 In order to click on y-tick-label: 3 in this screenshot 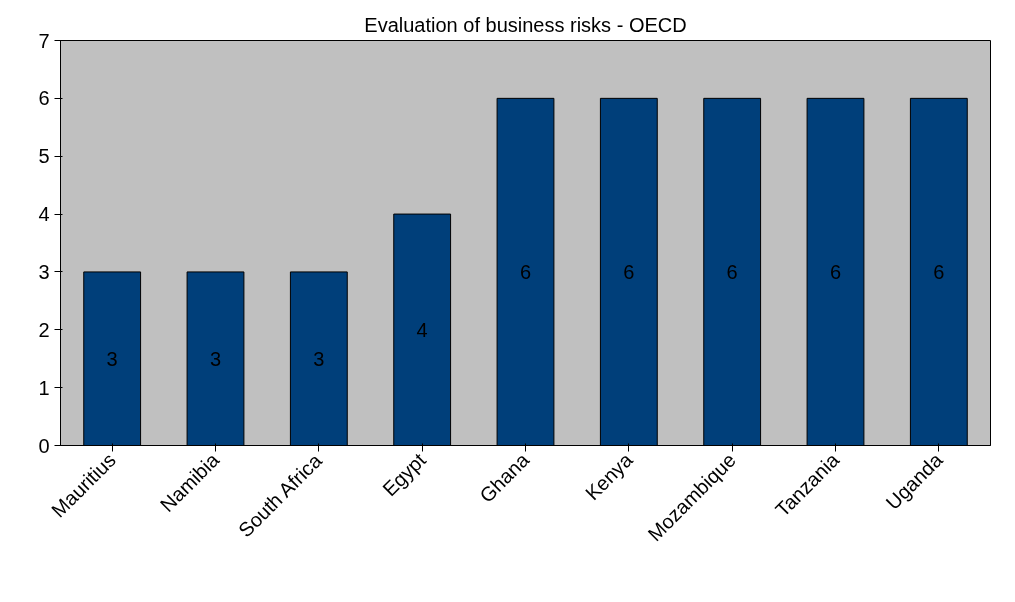, I will do `click(44, 271)`.